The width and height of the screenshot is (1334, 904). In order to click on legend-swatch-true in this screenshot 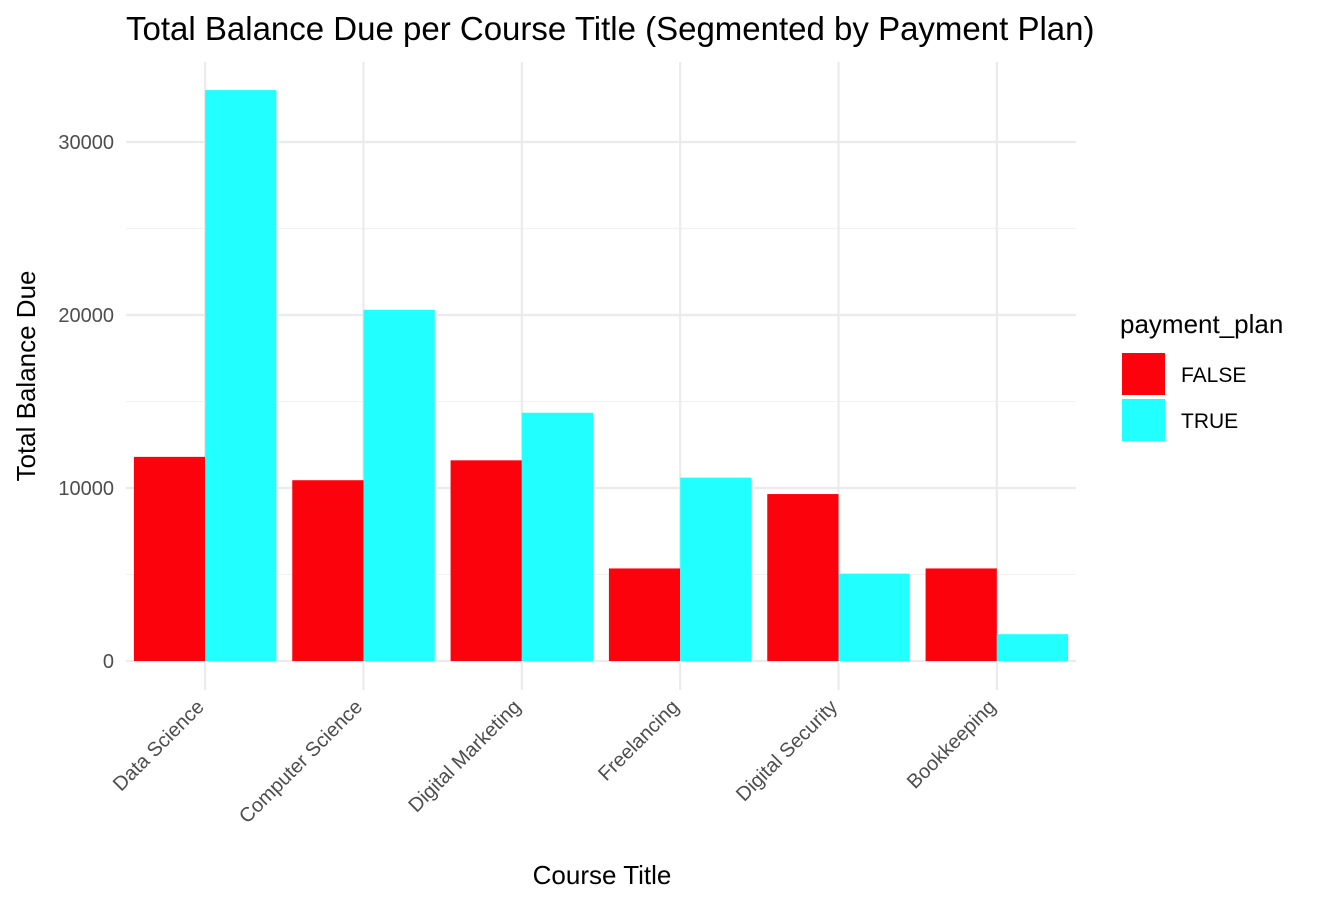, I will do `click(1143, 420)`.